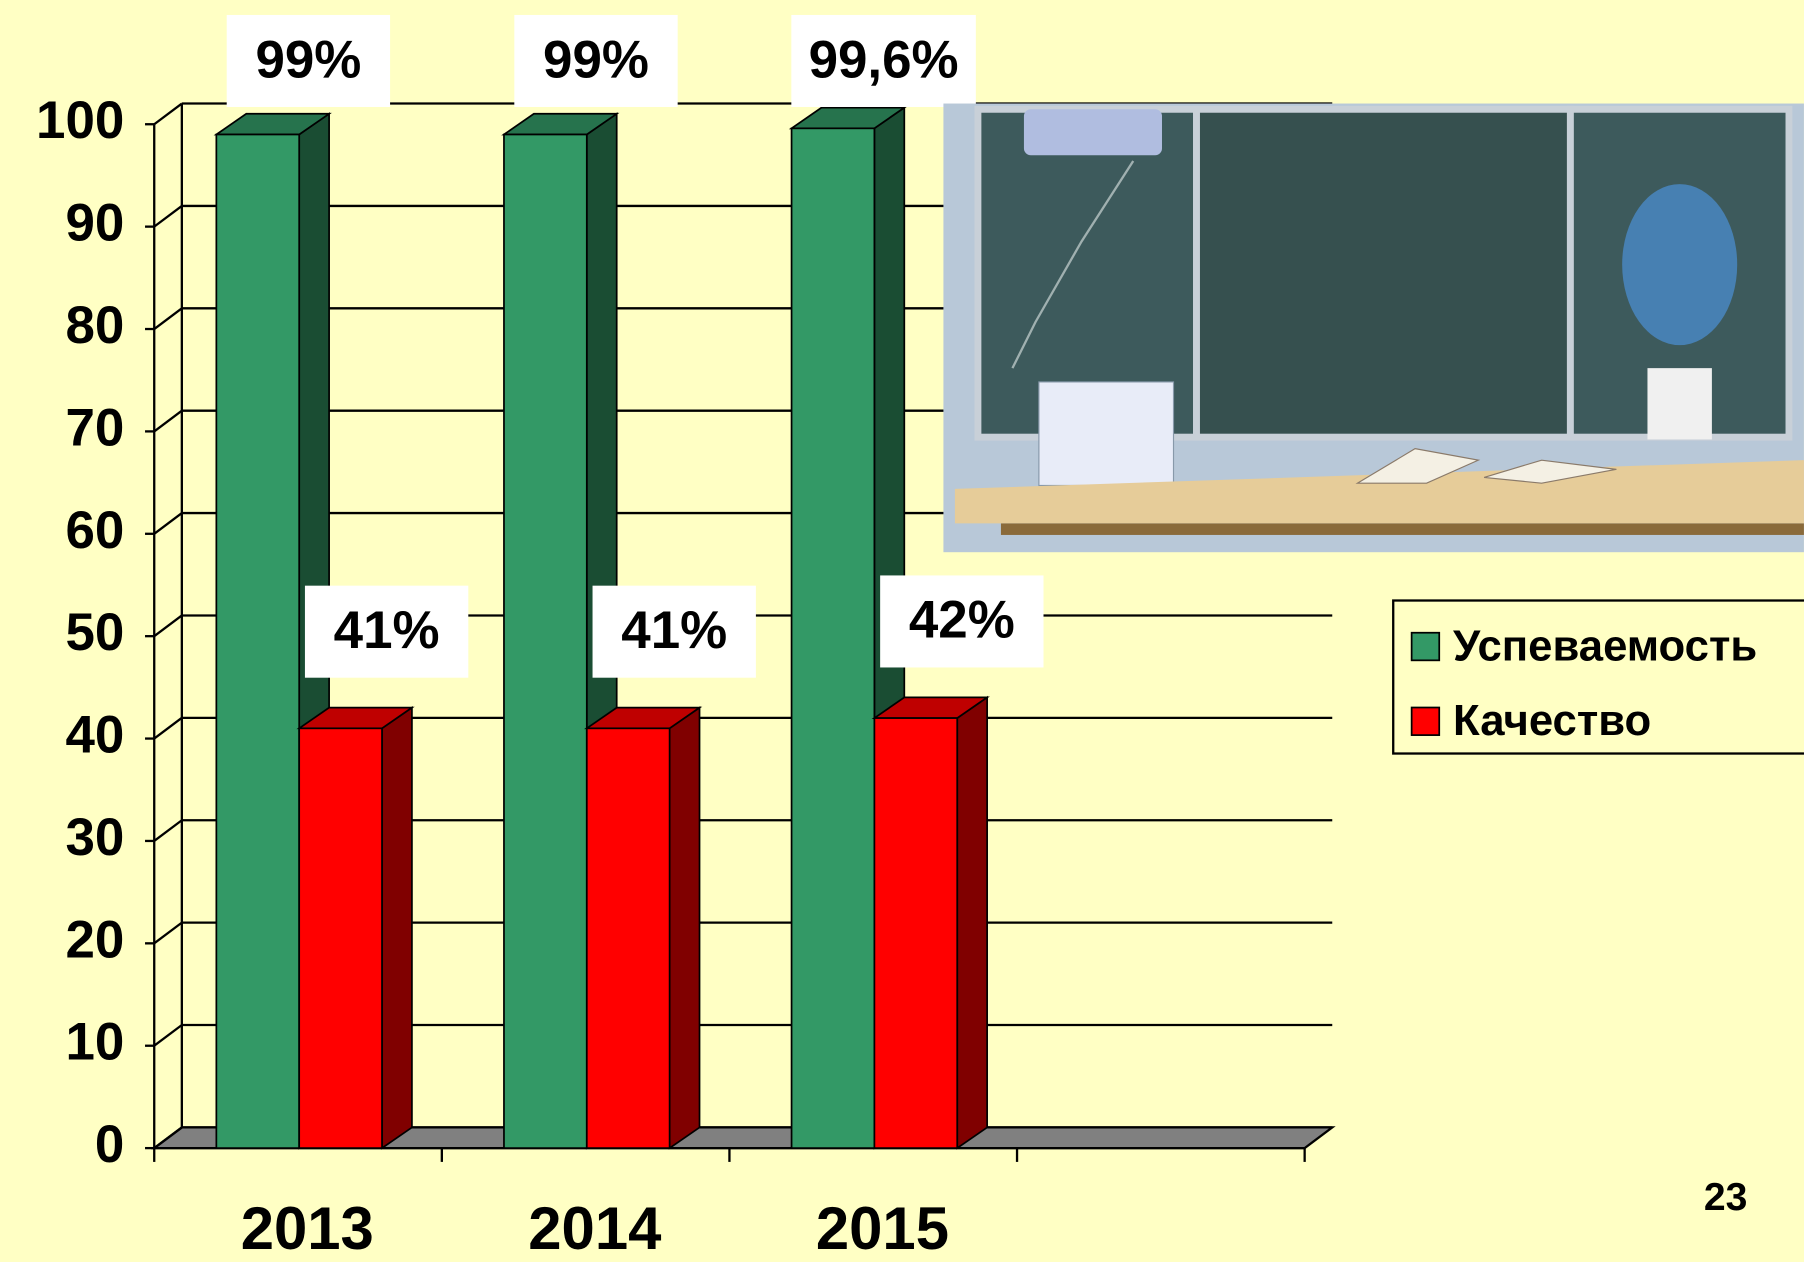  Describe the element at coordinates (94, 223) in the screenshot. I see `y-tick-label: 90` at that location.